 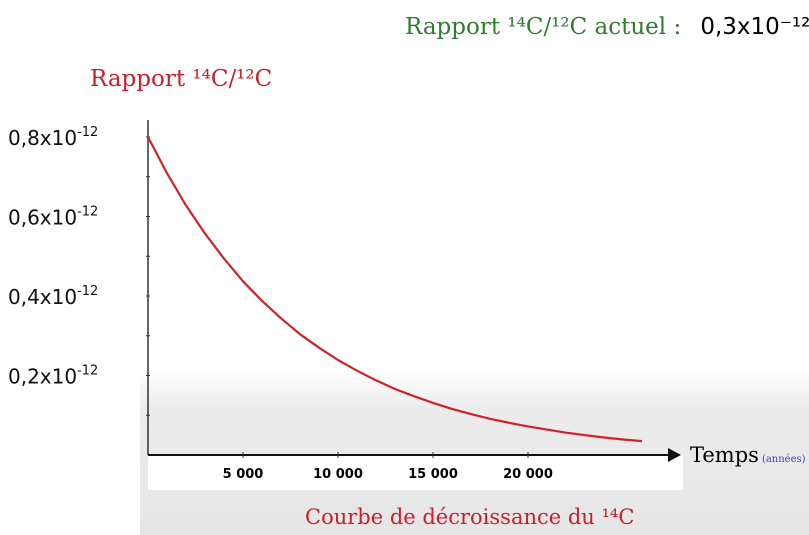 I want to click on x-tick-label: 5 000, so click(x=243, y=474).